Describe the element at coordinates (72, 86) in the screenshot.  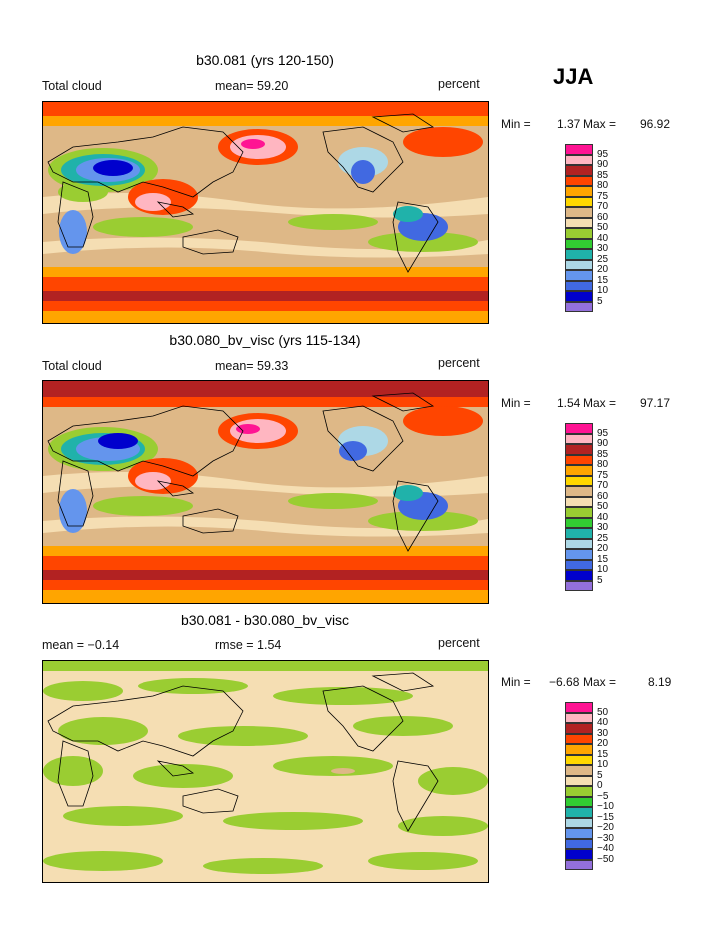
I see `panel-1-left-label: Total cloud` at that location.